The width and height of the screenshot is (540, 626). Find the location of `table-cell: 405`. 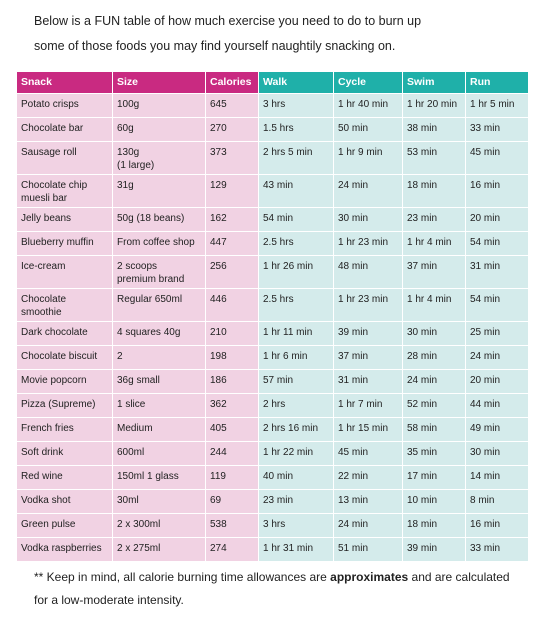

table-cell: 405 is located at coordinates (232, 429).